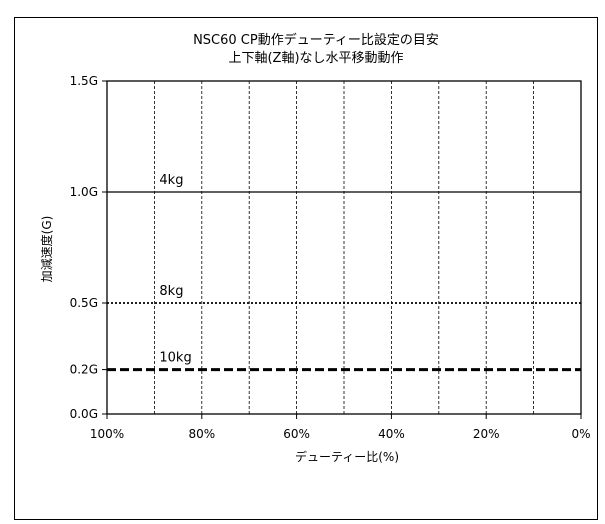 The height and width of the screenshot is (524, 605). What do you see at coordinates (46, 249) in the screenshot?
I see `y-axis-label: 加減速度(G)` at bounding box center [46, 249].